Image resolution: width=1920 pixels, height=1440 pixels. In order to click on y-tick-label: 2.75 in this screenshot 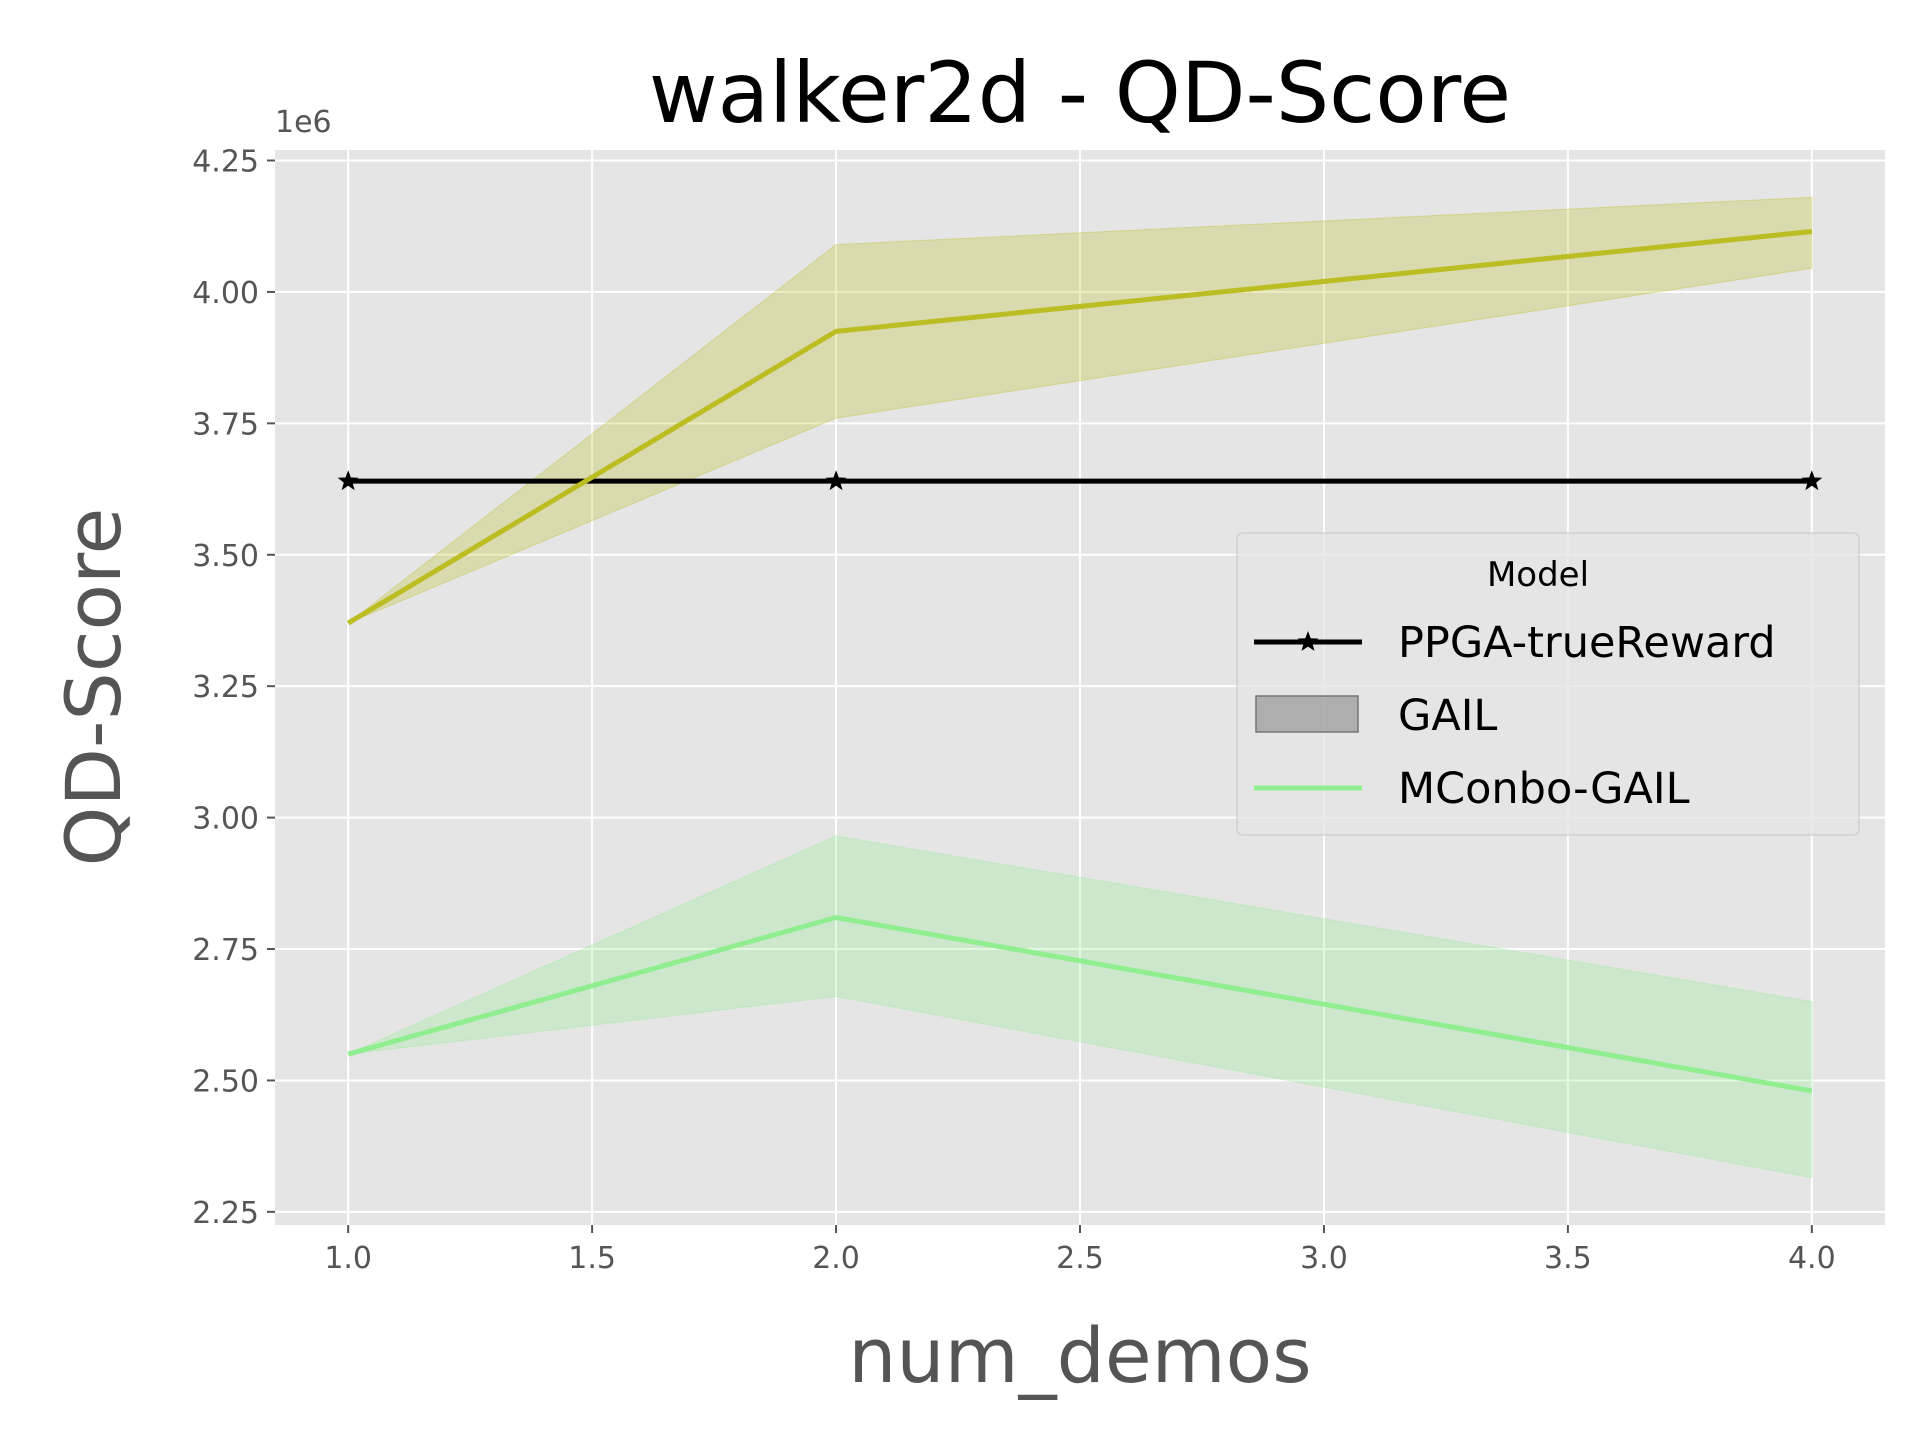, I will do `click(225, 950)`.